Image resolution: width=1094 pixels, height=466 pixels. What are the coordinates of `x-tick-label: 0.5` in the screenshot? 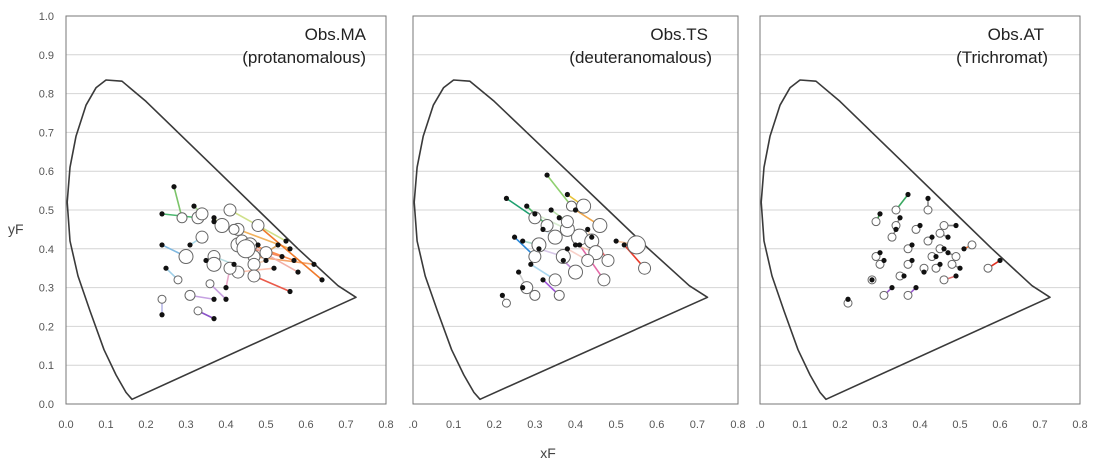 It's located at (959, 425).